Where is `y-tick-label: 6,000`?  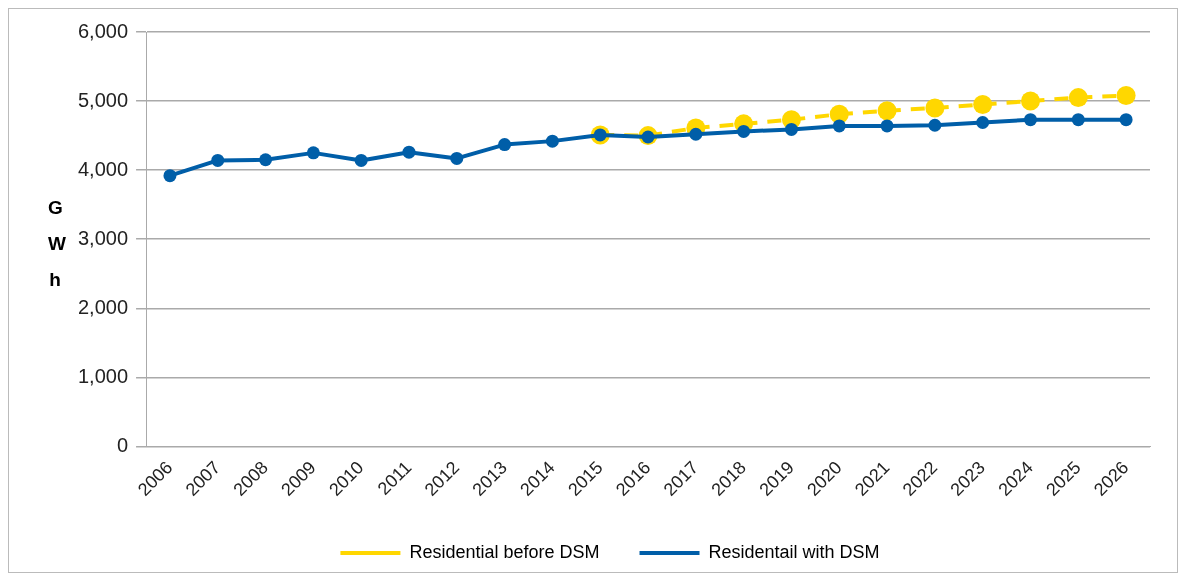
y-tick-label: 6,000 is located at coordinates (103, 30).